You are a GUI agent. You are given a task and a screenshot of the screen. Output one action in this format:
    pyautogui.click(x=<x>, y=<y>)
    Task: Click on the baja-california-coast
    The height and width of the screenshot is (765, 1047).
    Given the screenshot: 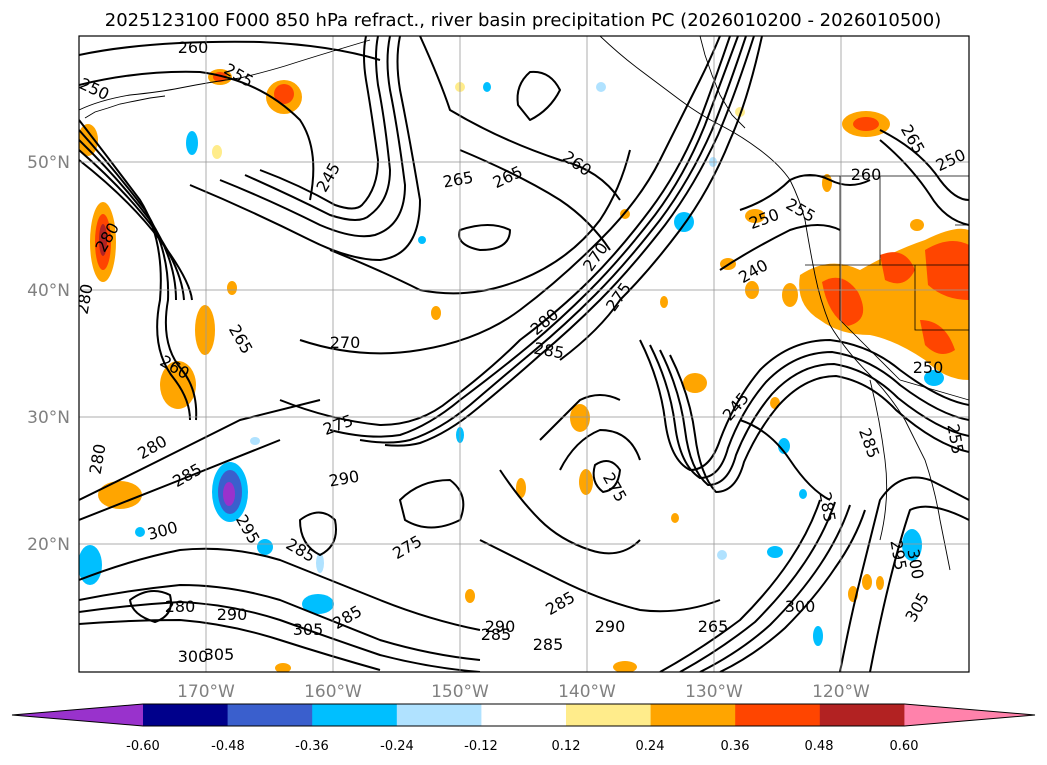 What is the action you would take?
    pyautogui.click(x=878, y=460)
    